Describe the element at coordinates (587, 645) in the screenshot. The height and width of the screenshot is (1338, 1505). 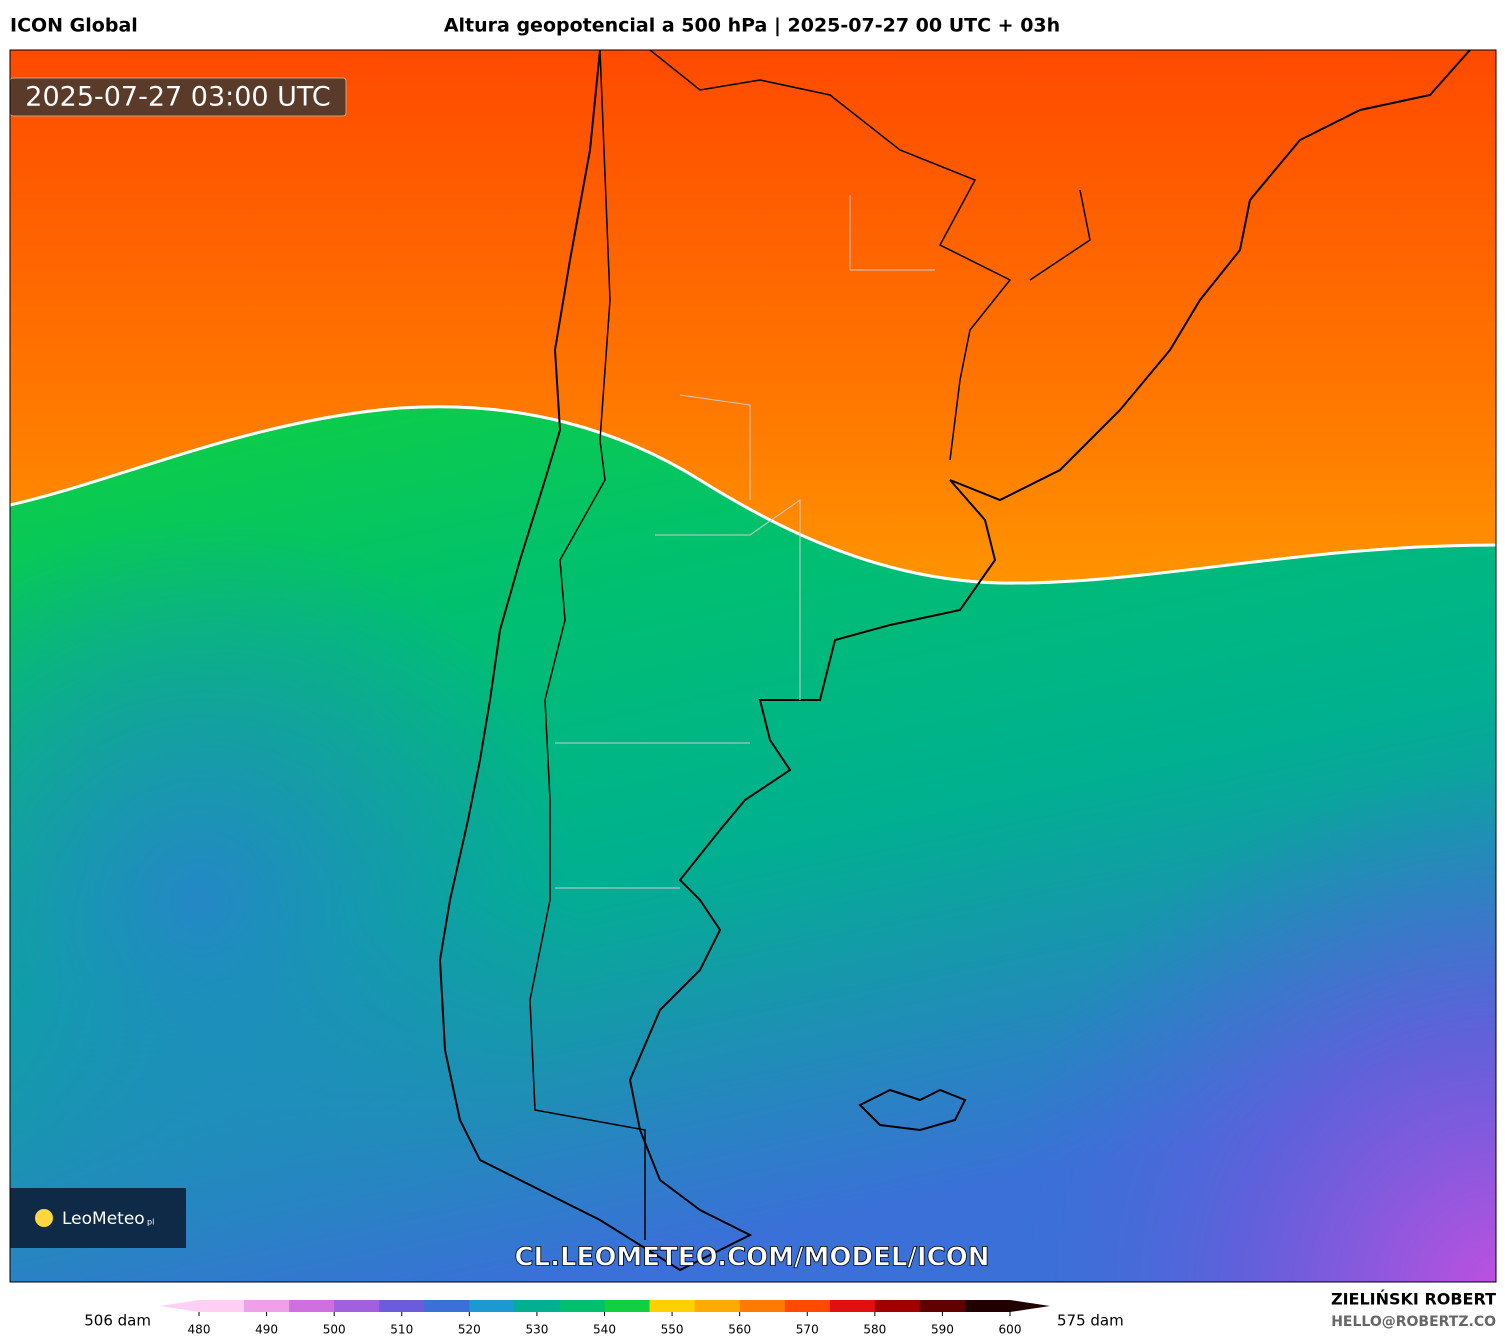
I see `border-chile-argentina` at that location.